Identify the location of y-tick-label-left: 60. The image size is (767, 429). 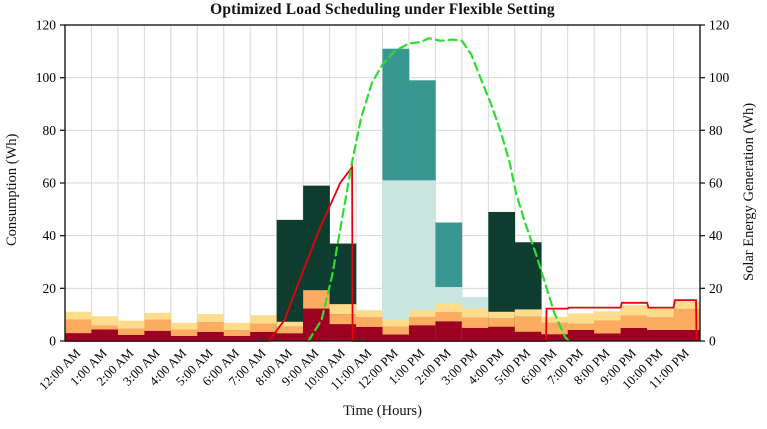
(50, 183).